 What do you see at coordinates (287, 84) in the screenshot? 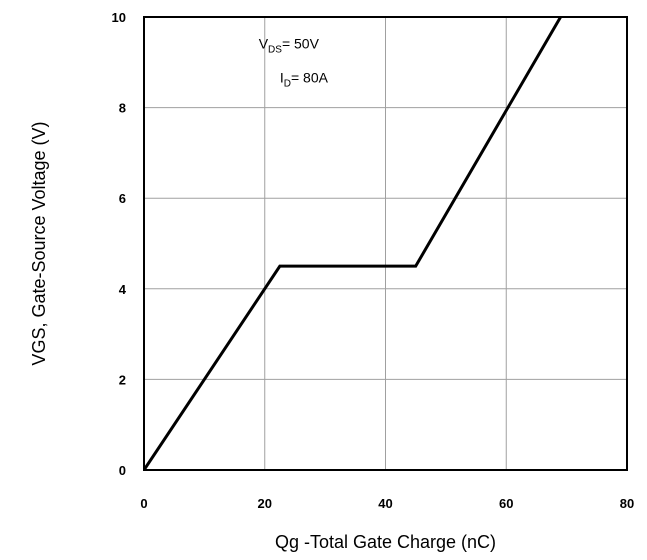
I see `annotation-id-sub: D` at bounding box center [287, 84].